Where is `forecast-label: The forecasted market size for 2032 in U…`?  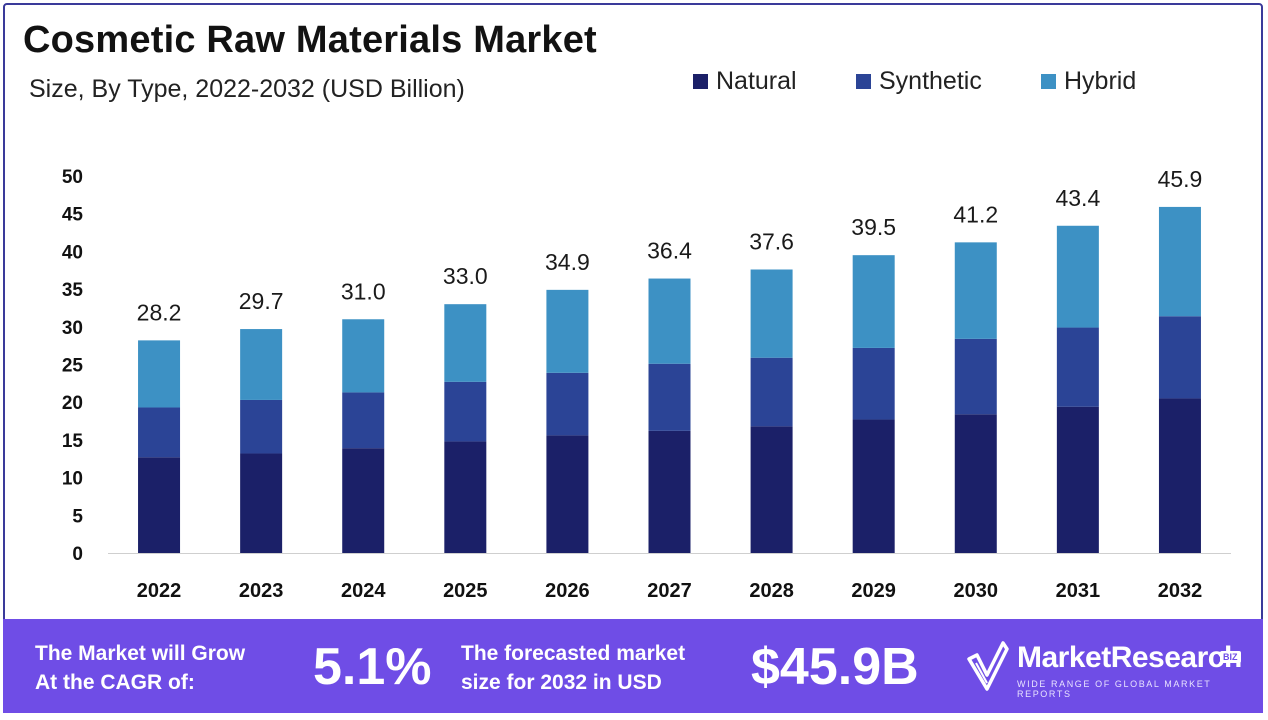 forecast-label: The forecasted market size for 2032 in U… is located at coordinates (573, 668).